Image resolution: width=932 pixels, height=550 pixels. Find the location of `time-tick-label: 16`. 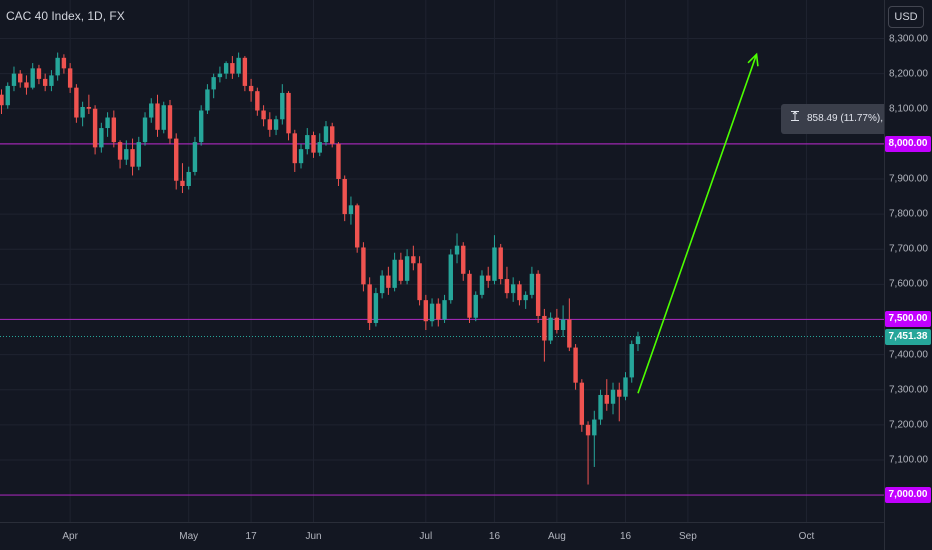

time-tick-label: 16 is located at coordinates (494, 536).